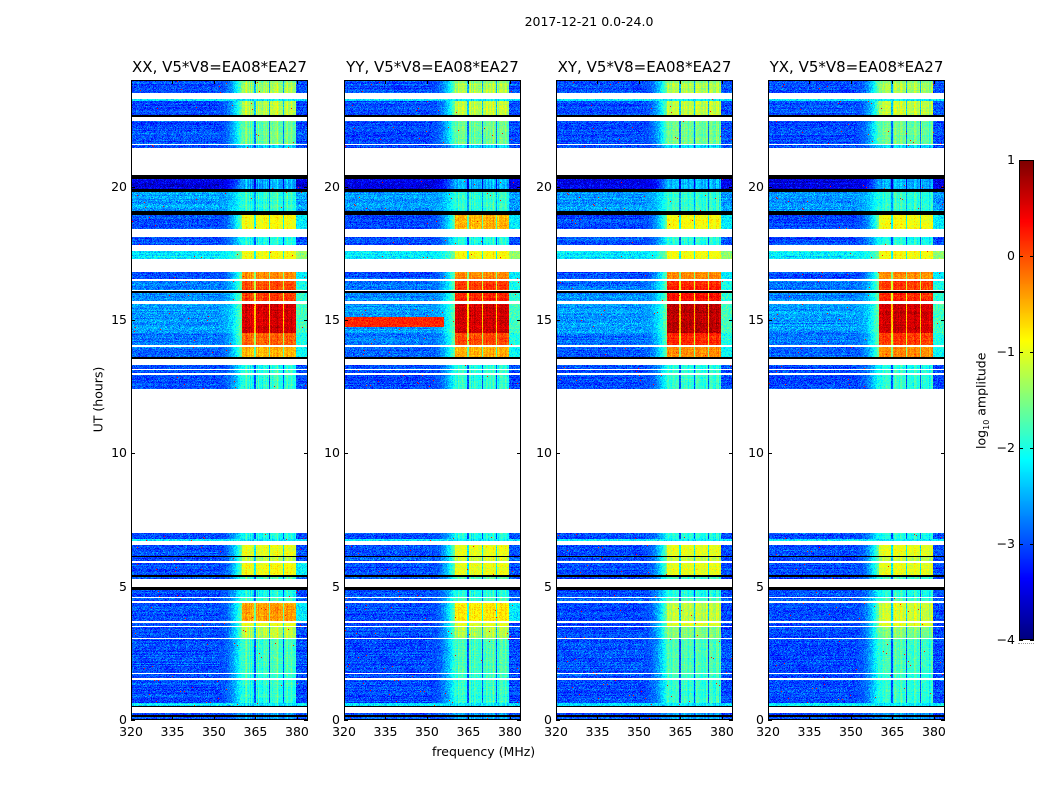  Describe the element at coordinates (981, 386) in the screenshot. I see `colorbar-label-amplitude: amplitude` at that location.